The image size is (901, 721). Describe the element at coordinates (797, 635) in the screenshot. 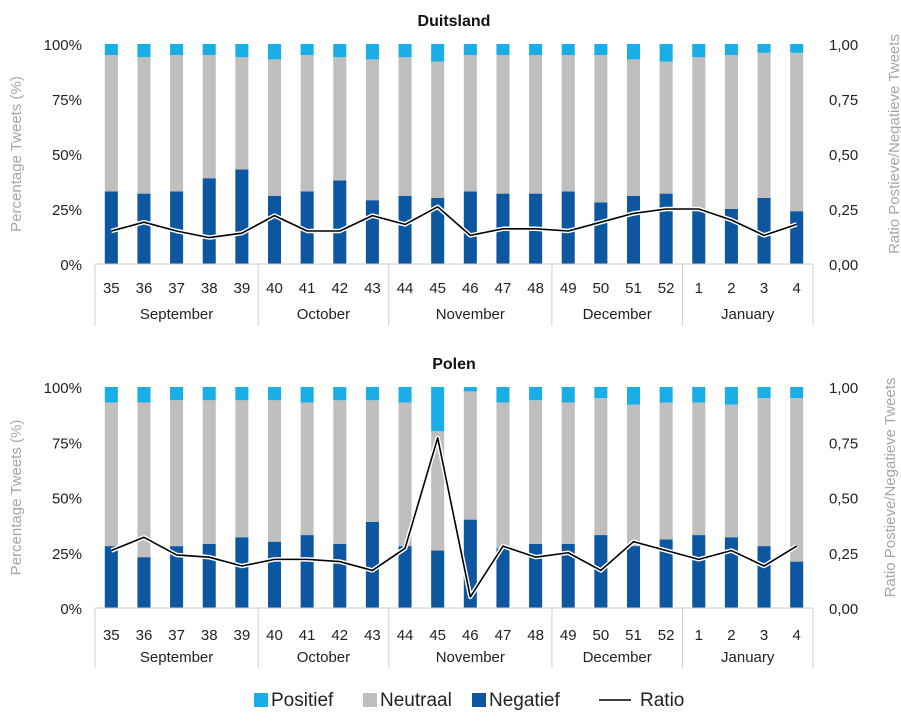

I see `x-tick-label: 4` at that location.